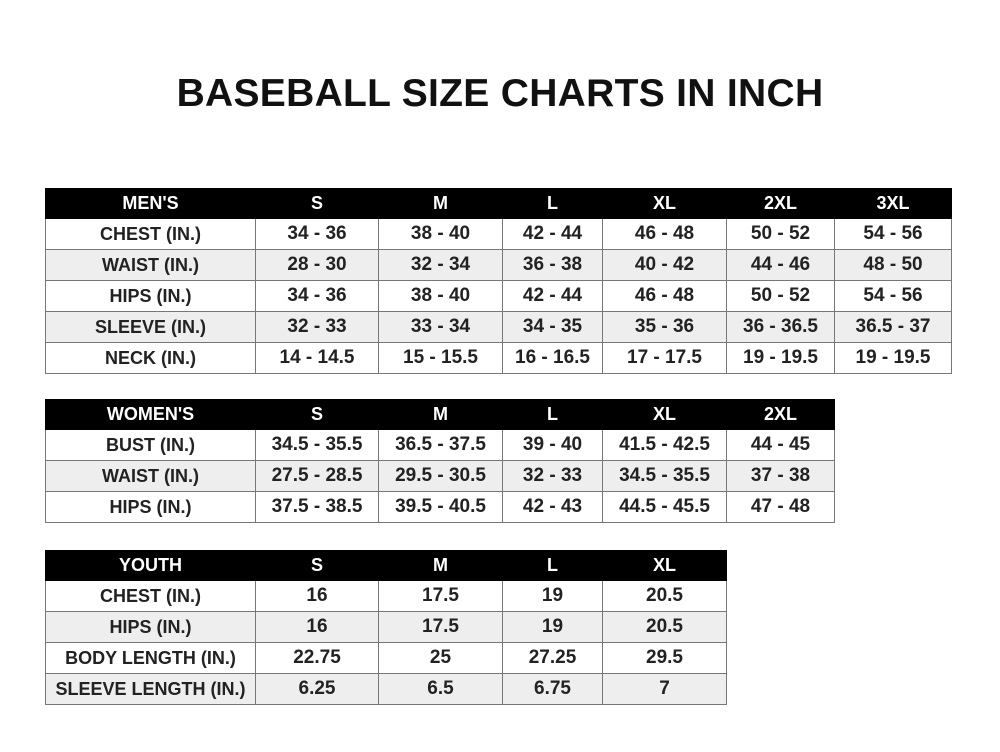  Describe the element at coordinates (893, 265) in the screenshot. I see `measurement-cell: 48 - 50` at that location.